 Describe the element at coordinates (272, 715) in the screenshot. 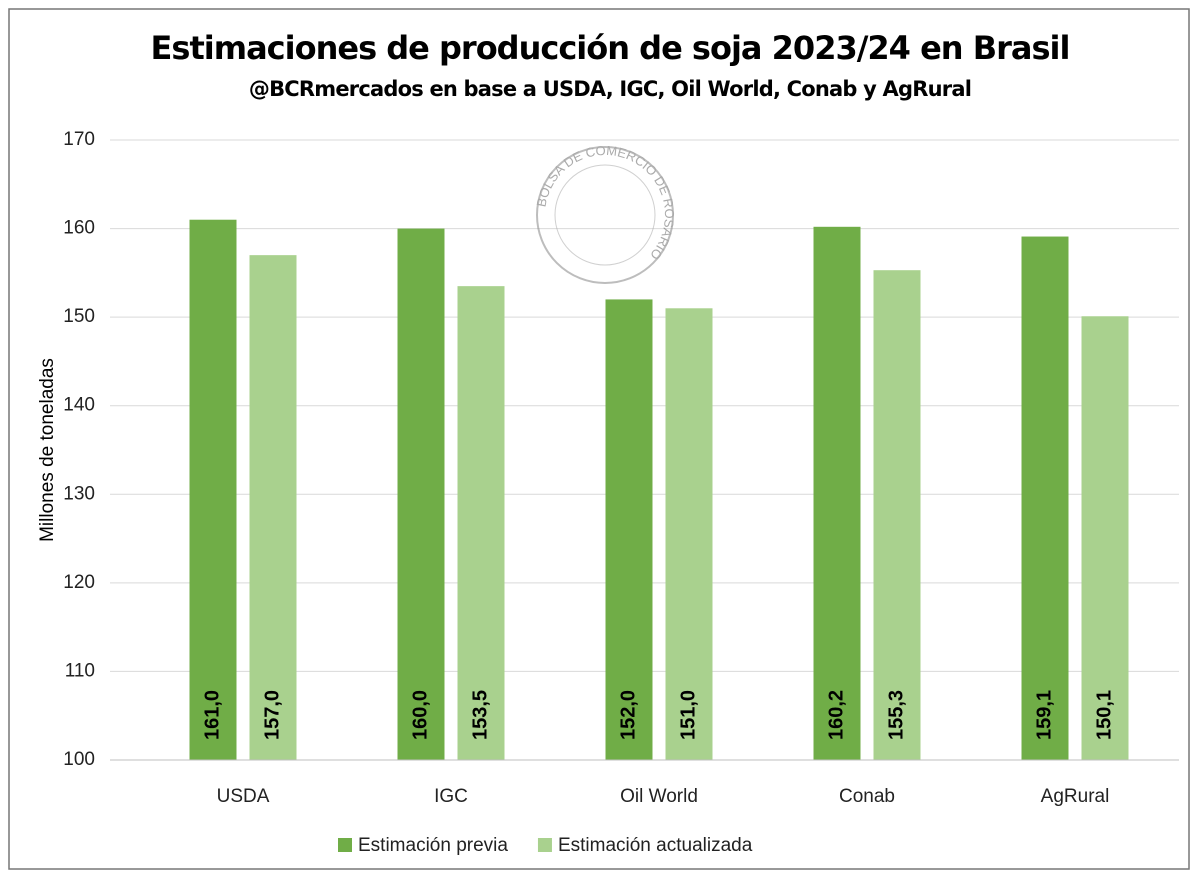

I see `value-label: 157,0` at that location.